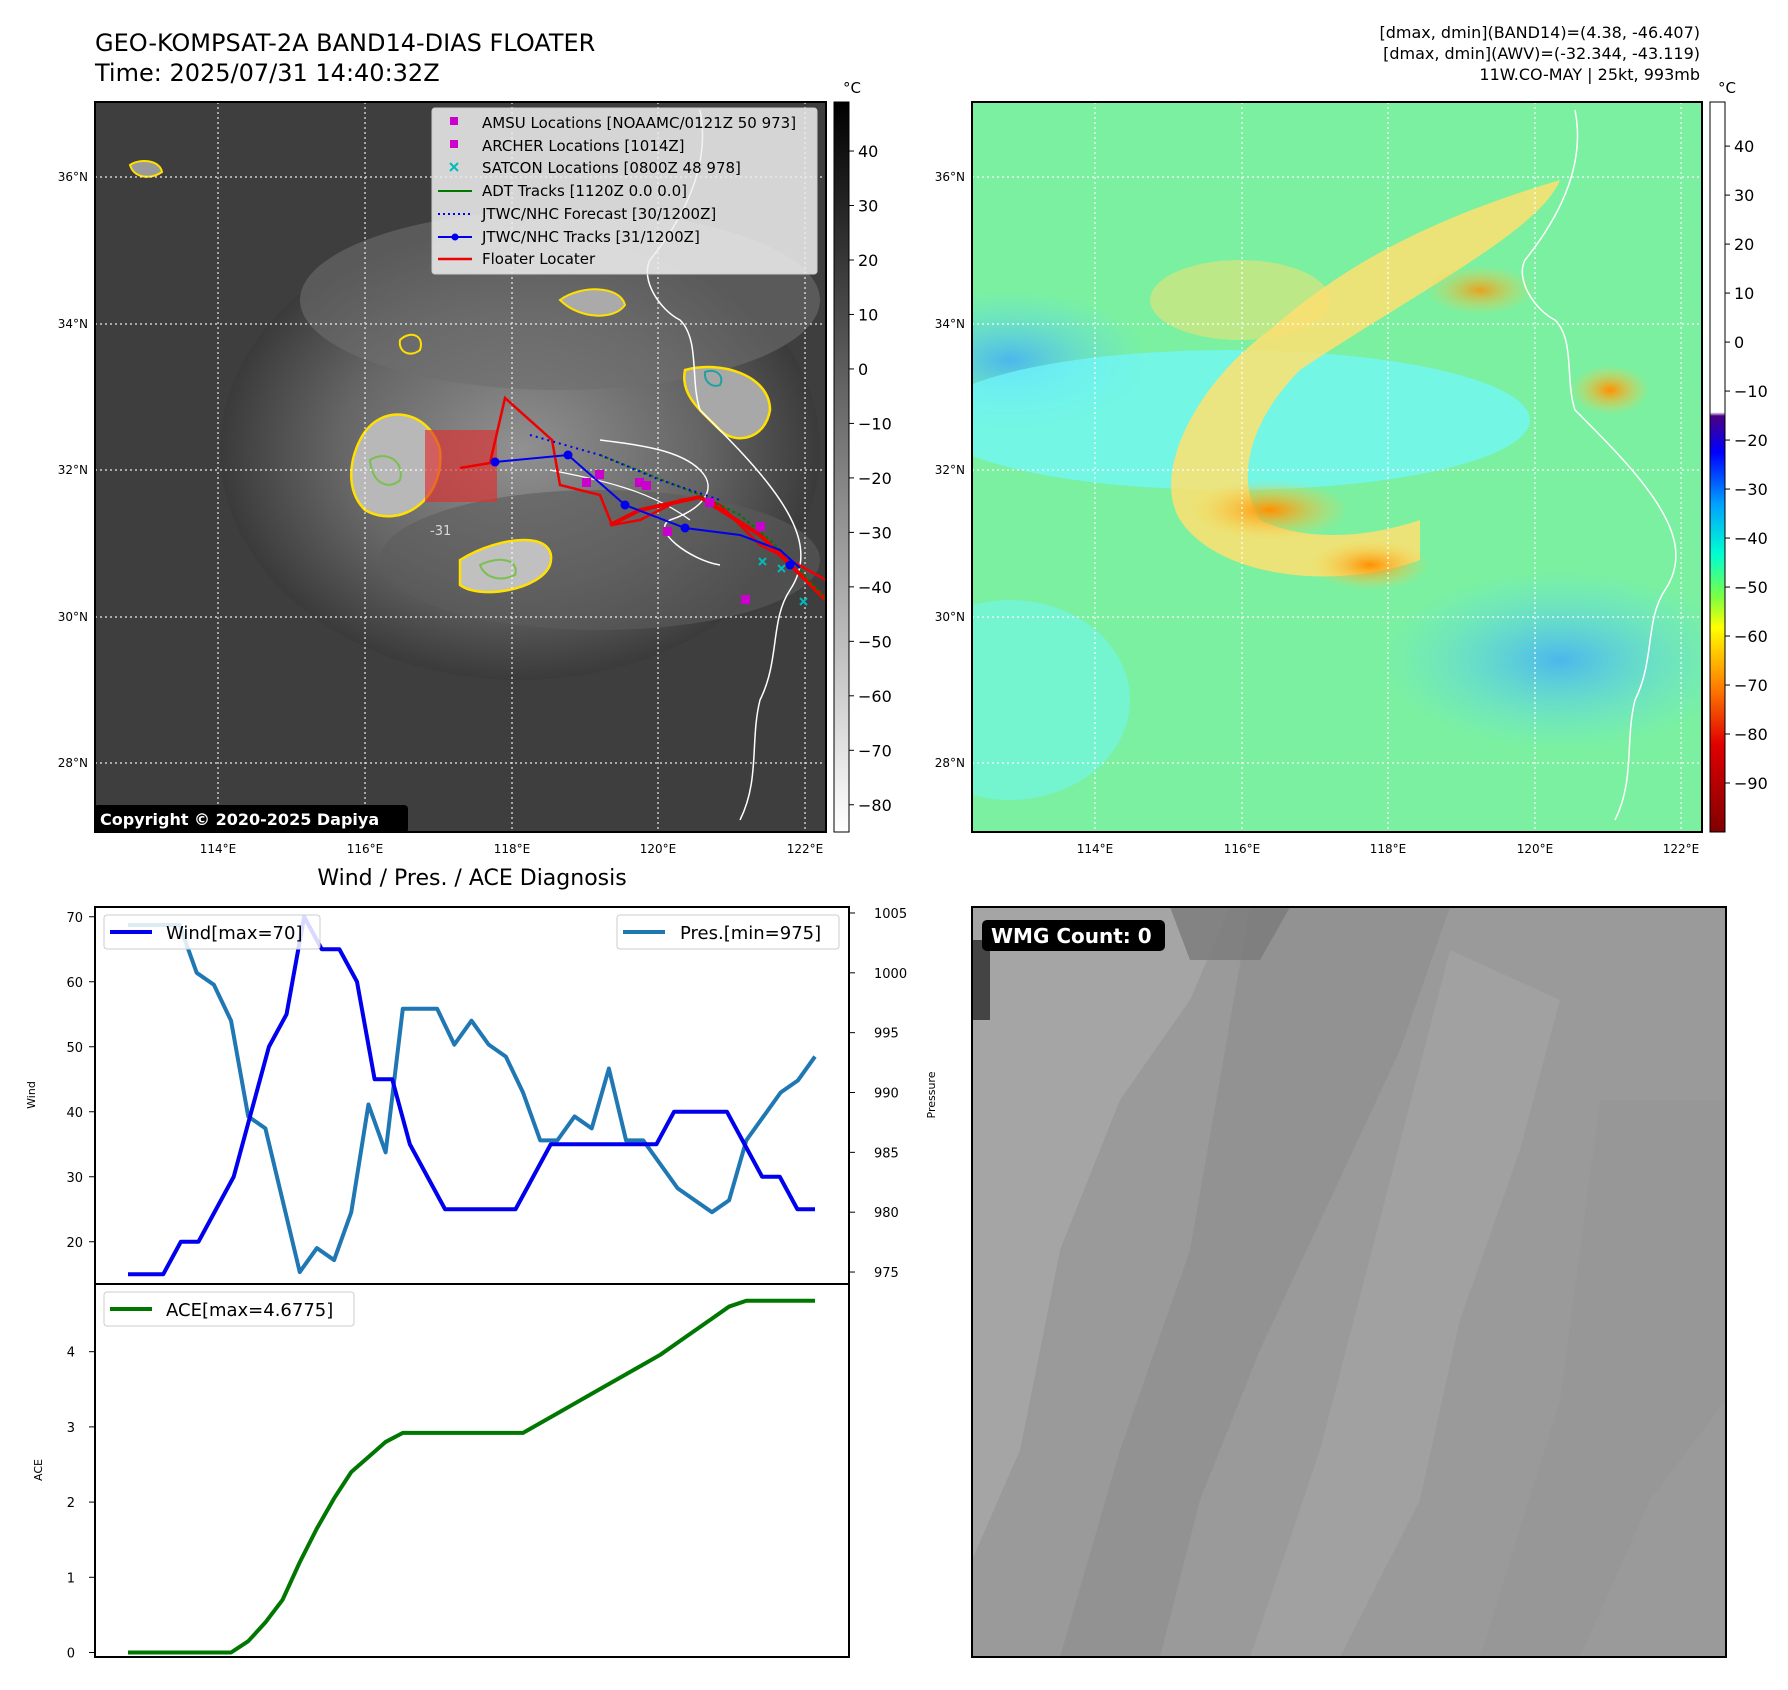  I want to click on awv-colorbar-tick-label: 0, so click(1739, 342).